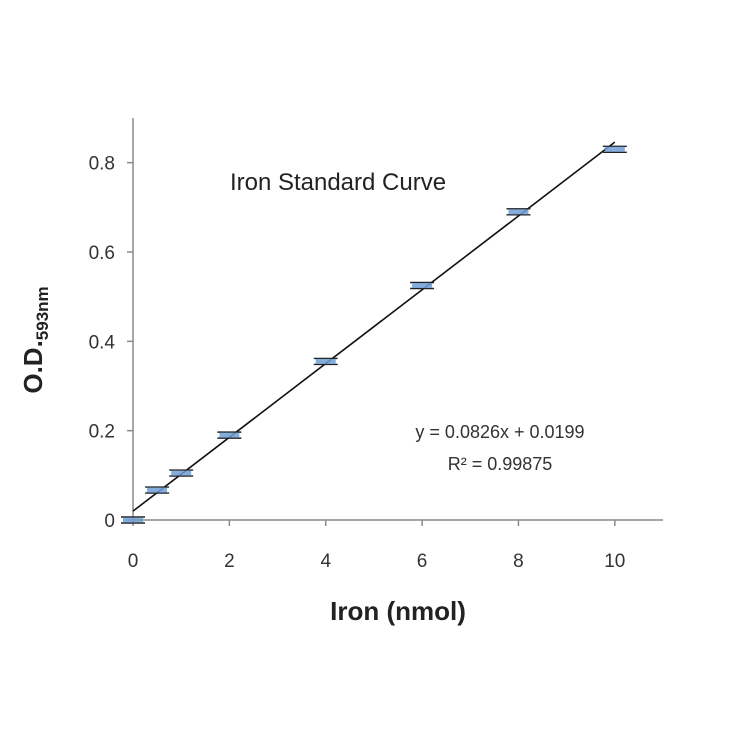 The height and width of the screenshot is (730, 730). Describe the element at coordinates (102, 432) in the screenshot. I see `y-tick-label: 0.2` at that location.